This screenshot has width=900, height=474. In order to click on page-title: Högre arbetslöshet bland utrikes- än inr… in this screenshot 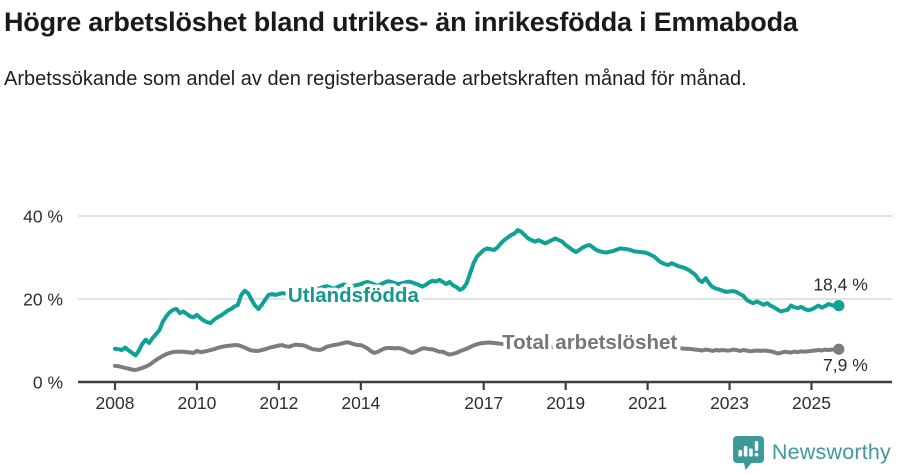, I will do `click(401, 22)`.